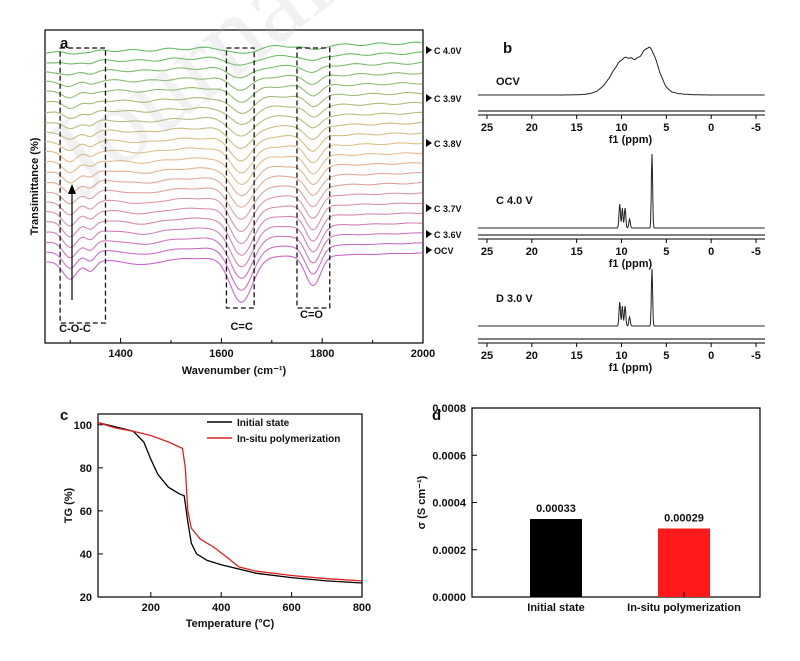 This screenshot has width=800, height=661. I want to click on annotation-box, so click(83, 185).